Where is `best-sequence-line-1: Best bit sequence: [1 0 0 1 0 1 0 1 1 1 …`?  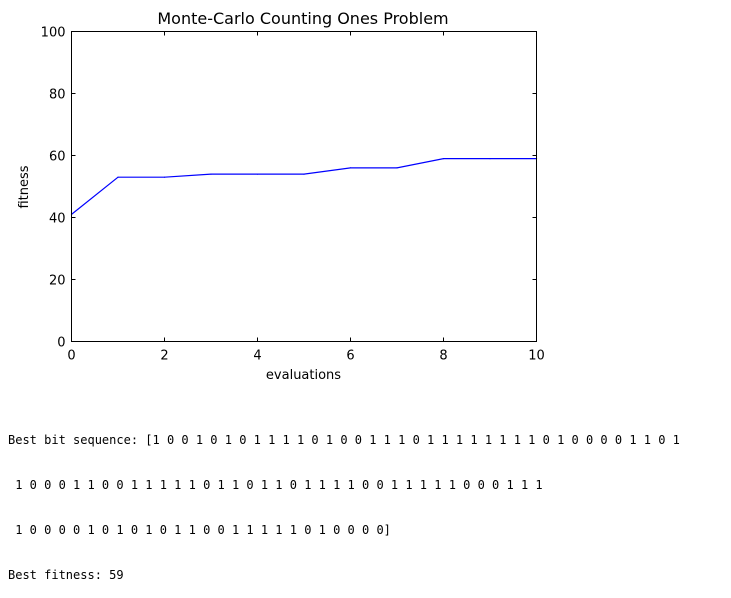
best-sequence-line-1: Best bit sequence: [1 0 0 1 0 1 0 1 1 1 … is located at coordinates (344, 440).